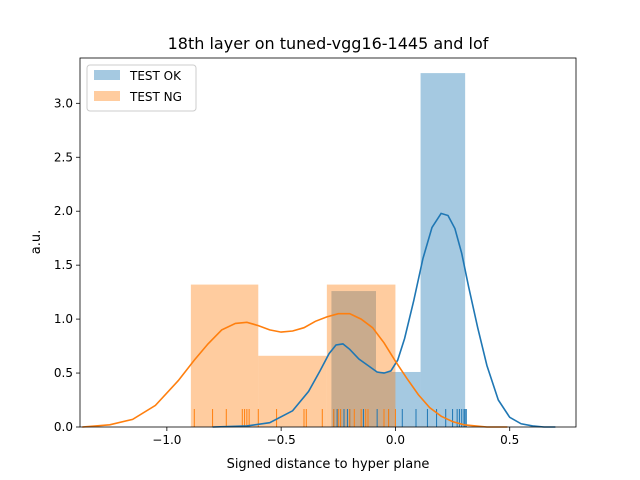  What do you see at coordinates (107, 96) in the screenshot?
I see `test-ng-legend-swatch` at bounding box center [107, 96].